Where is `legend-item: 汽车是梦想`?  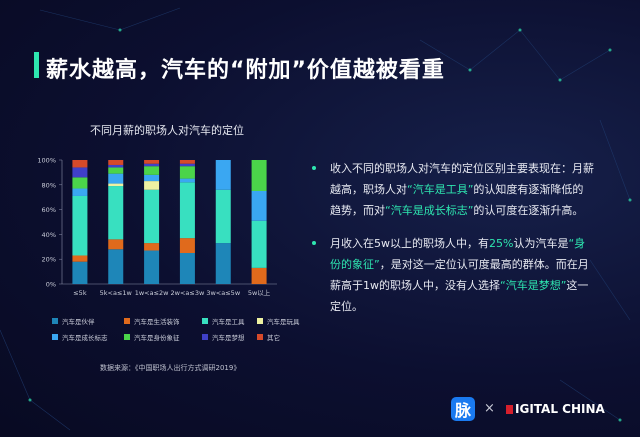 legend-item: 汽车是梦想 is located at coordinates (223, 337).